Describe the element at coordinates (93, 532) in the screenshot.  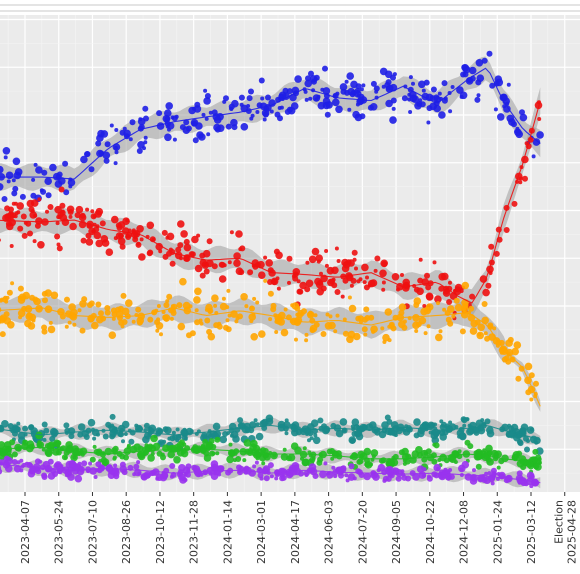
I see `x-tick-label: 2023-07-10` at that location.